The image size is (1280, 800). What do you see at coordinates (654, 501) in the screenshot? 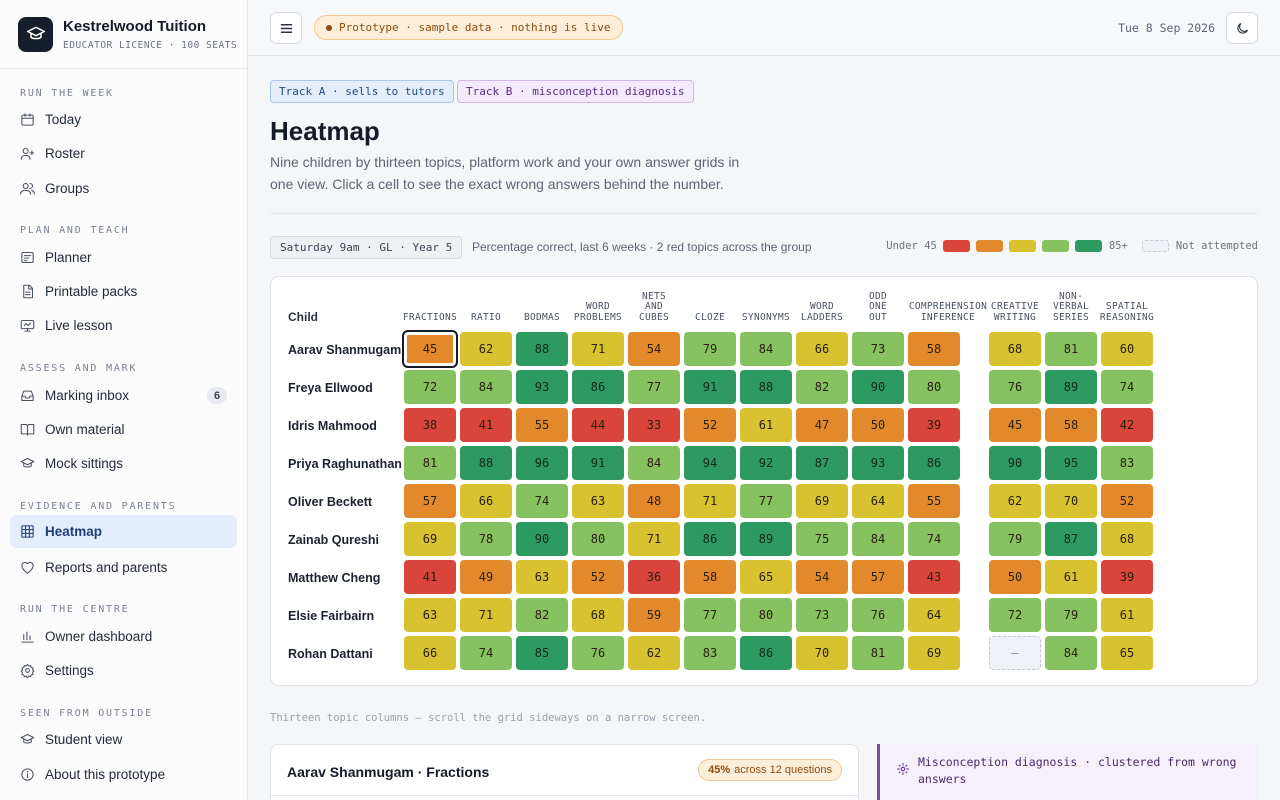
I see `heatmap-cell: 48` at bounding box center [654, 501].